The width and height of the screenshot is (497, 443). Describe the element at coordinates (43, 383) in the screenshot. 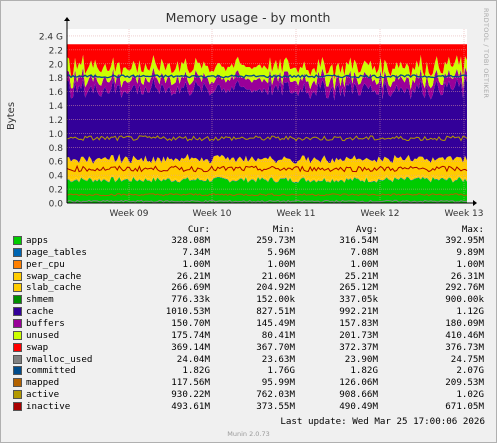

I see `legend-name: mapped` at that location.